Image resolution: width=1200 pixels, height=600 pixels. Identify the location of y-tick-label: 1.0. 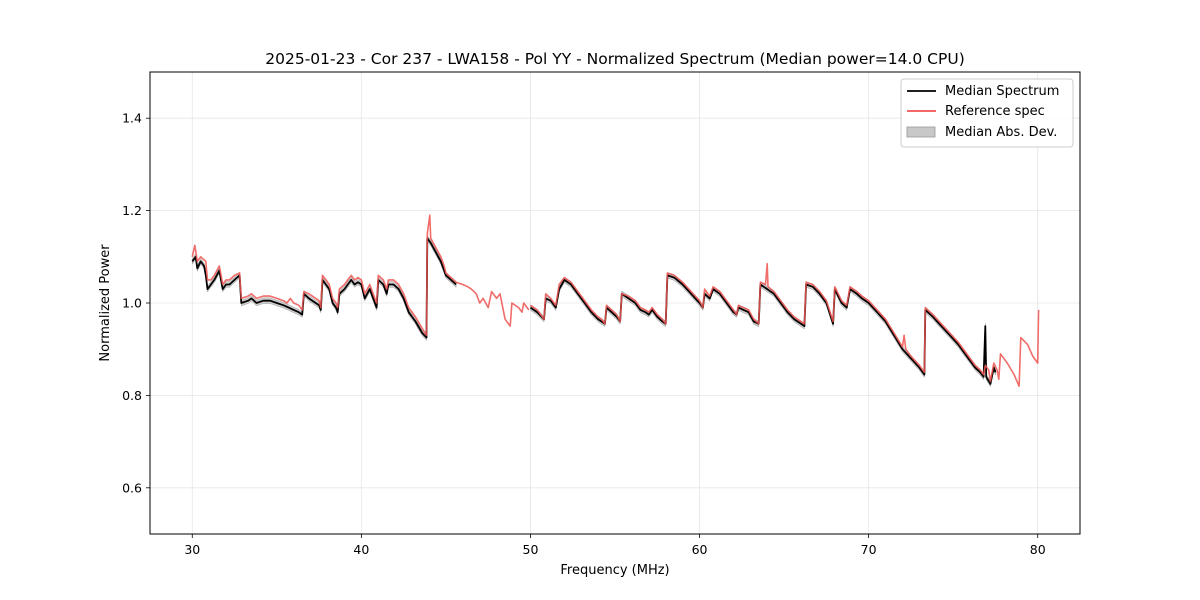
(132, 303).